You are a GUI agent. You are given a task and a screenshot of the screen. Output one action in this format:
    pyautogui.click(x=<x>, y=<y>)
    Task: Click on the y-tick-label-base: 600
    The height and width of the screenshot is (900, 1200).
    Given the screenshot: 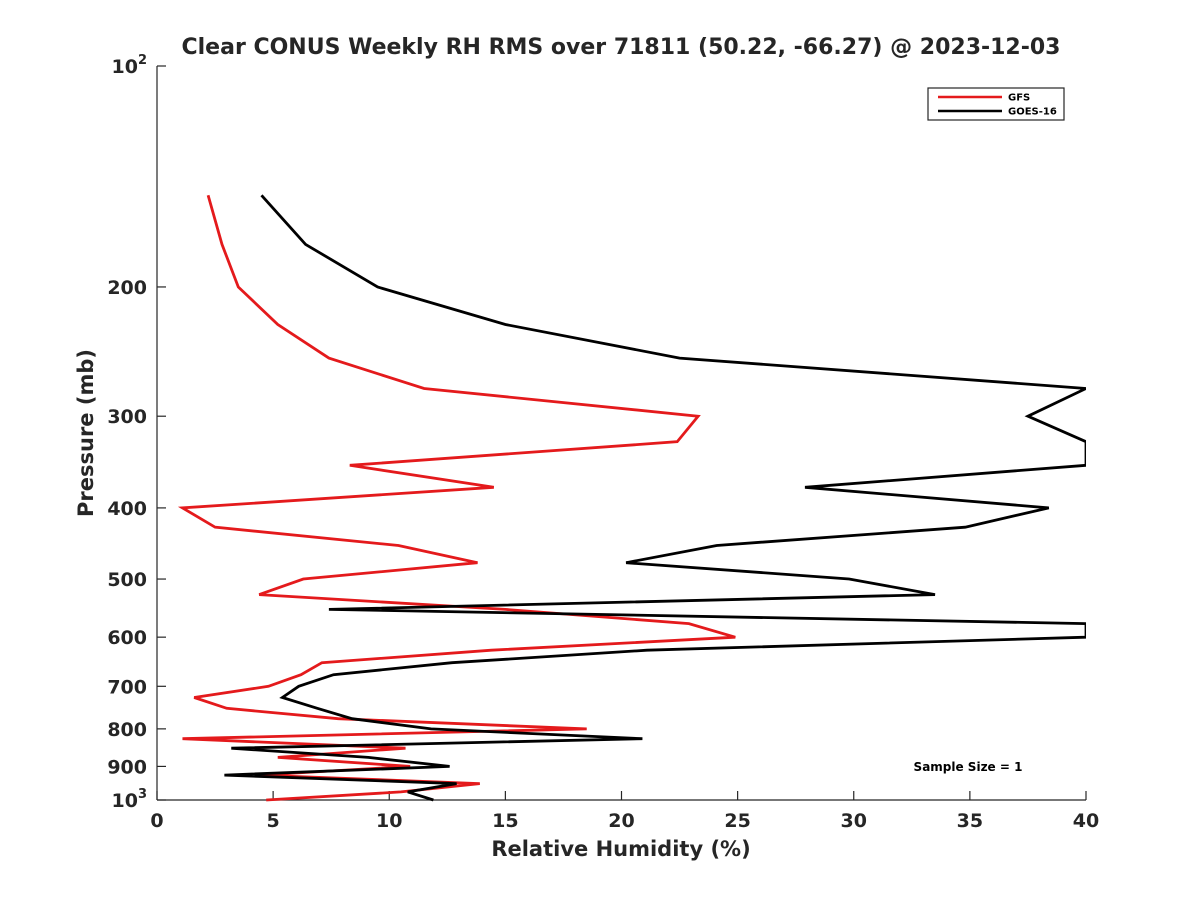 What is the action you would take?
    pyautogui.click(x=127, y=638)
    